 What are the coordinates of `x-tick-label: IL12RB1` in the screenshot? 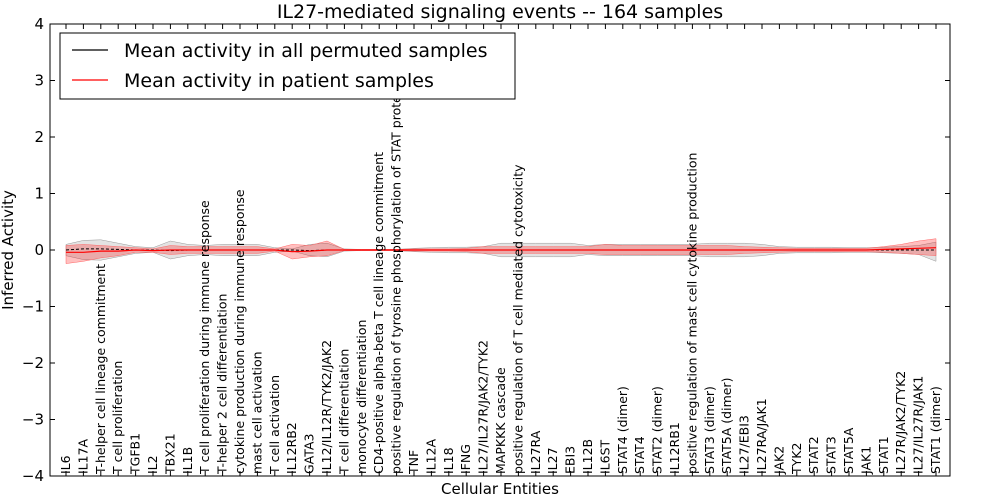 It's located at (674, 448).